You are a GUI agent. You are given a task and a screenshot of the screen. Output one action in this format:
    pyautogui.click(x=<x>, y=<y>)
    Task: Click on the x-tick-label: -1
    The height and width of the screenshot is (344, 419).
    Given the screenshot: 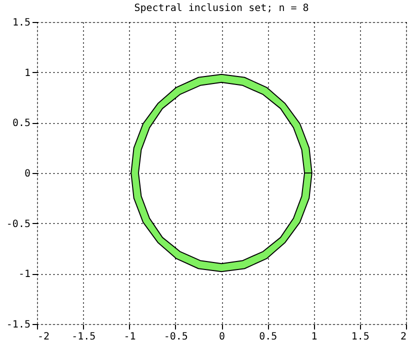 What is the action you would take?
    pyautogui.click(x=130, y=337)
    